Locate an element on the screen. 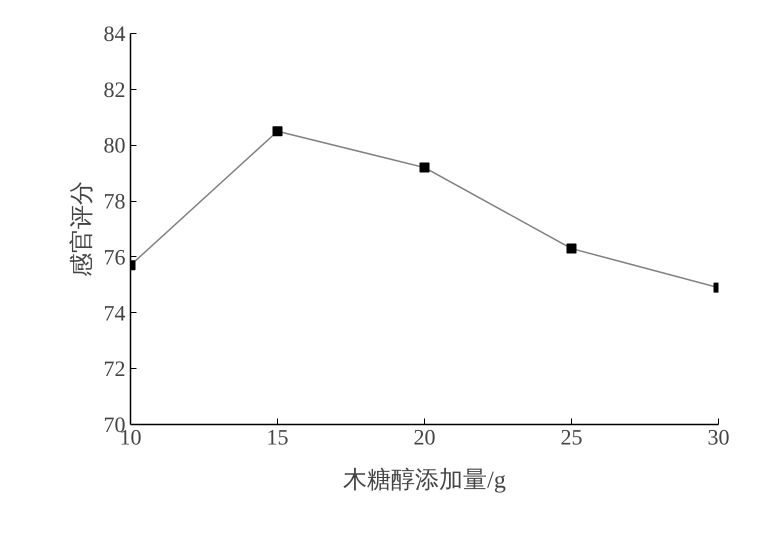 Image resolution: width=762 pixels, height=536 pixels. x-tick-label: 30 is located at coordinates (719, 437).